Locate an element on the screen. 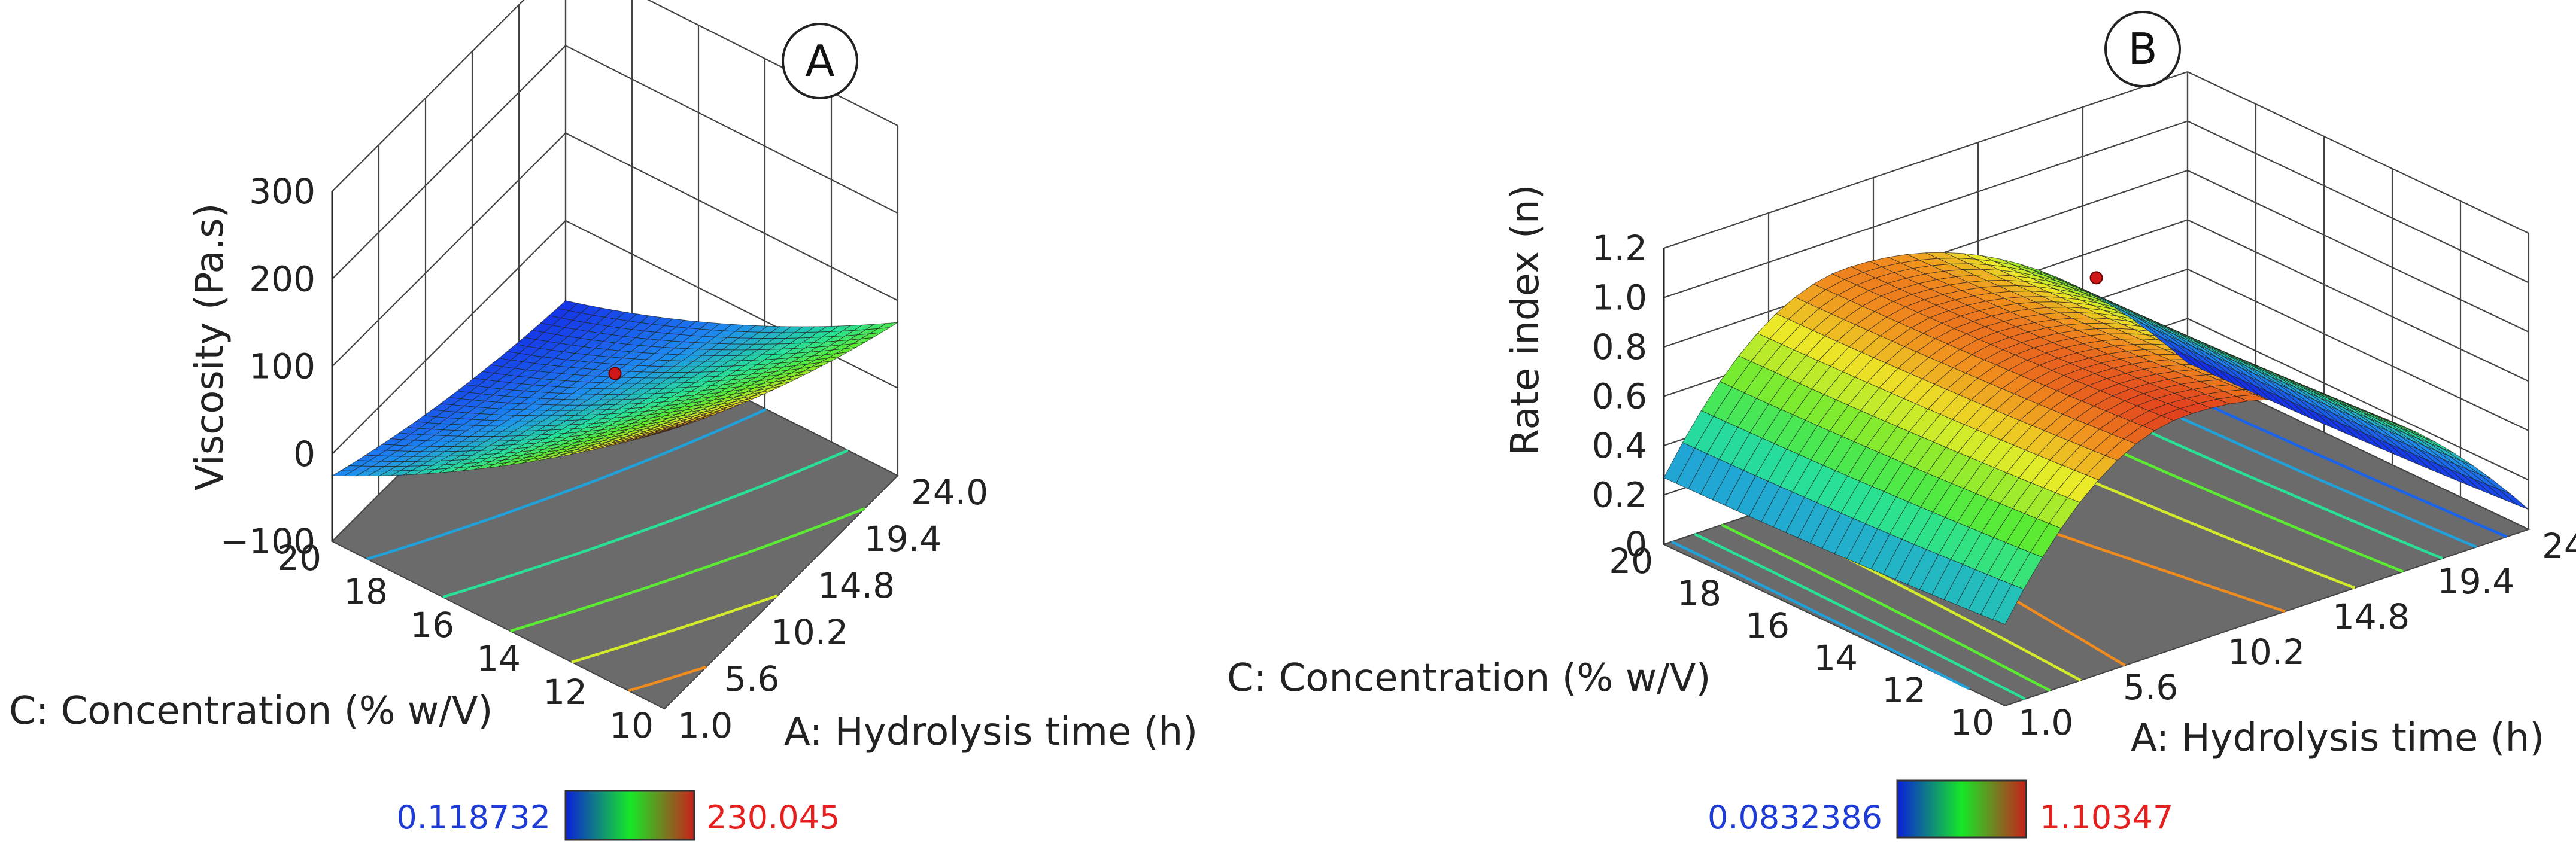 The image size is (2576, 850). panel-label: B is located at coordinates (2142, 49).